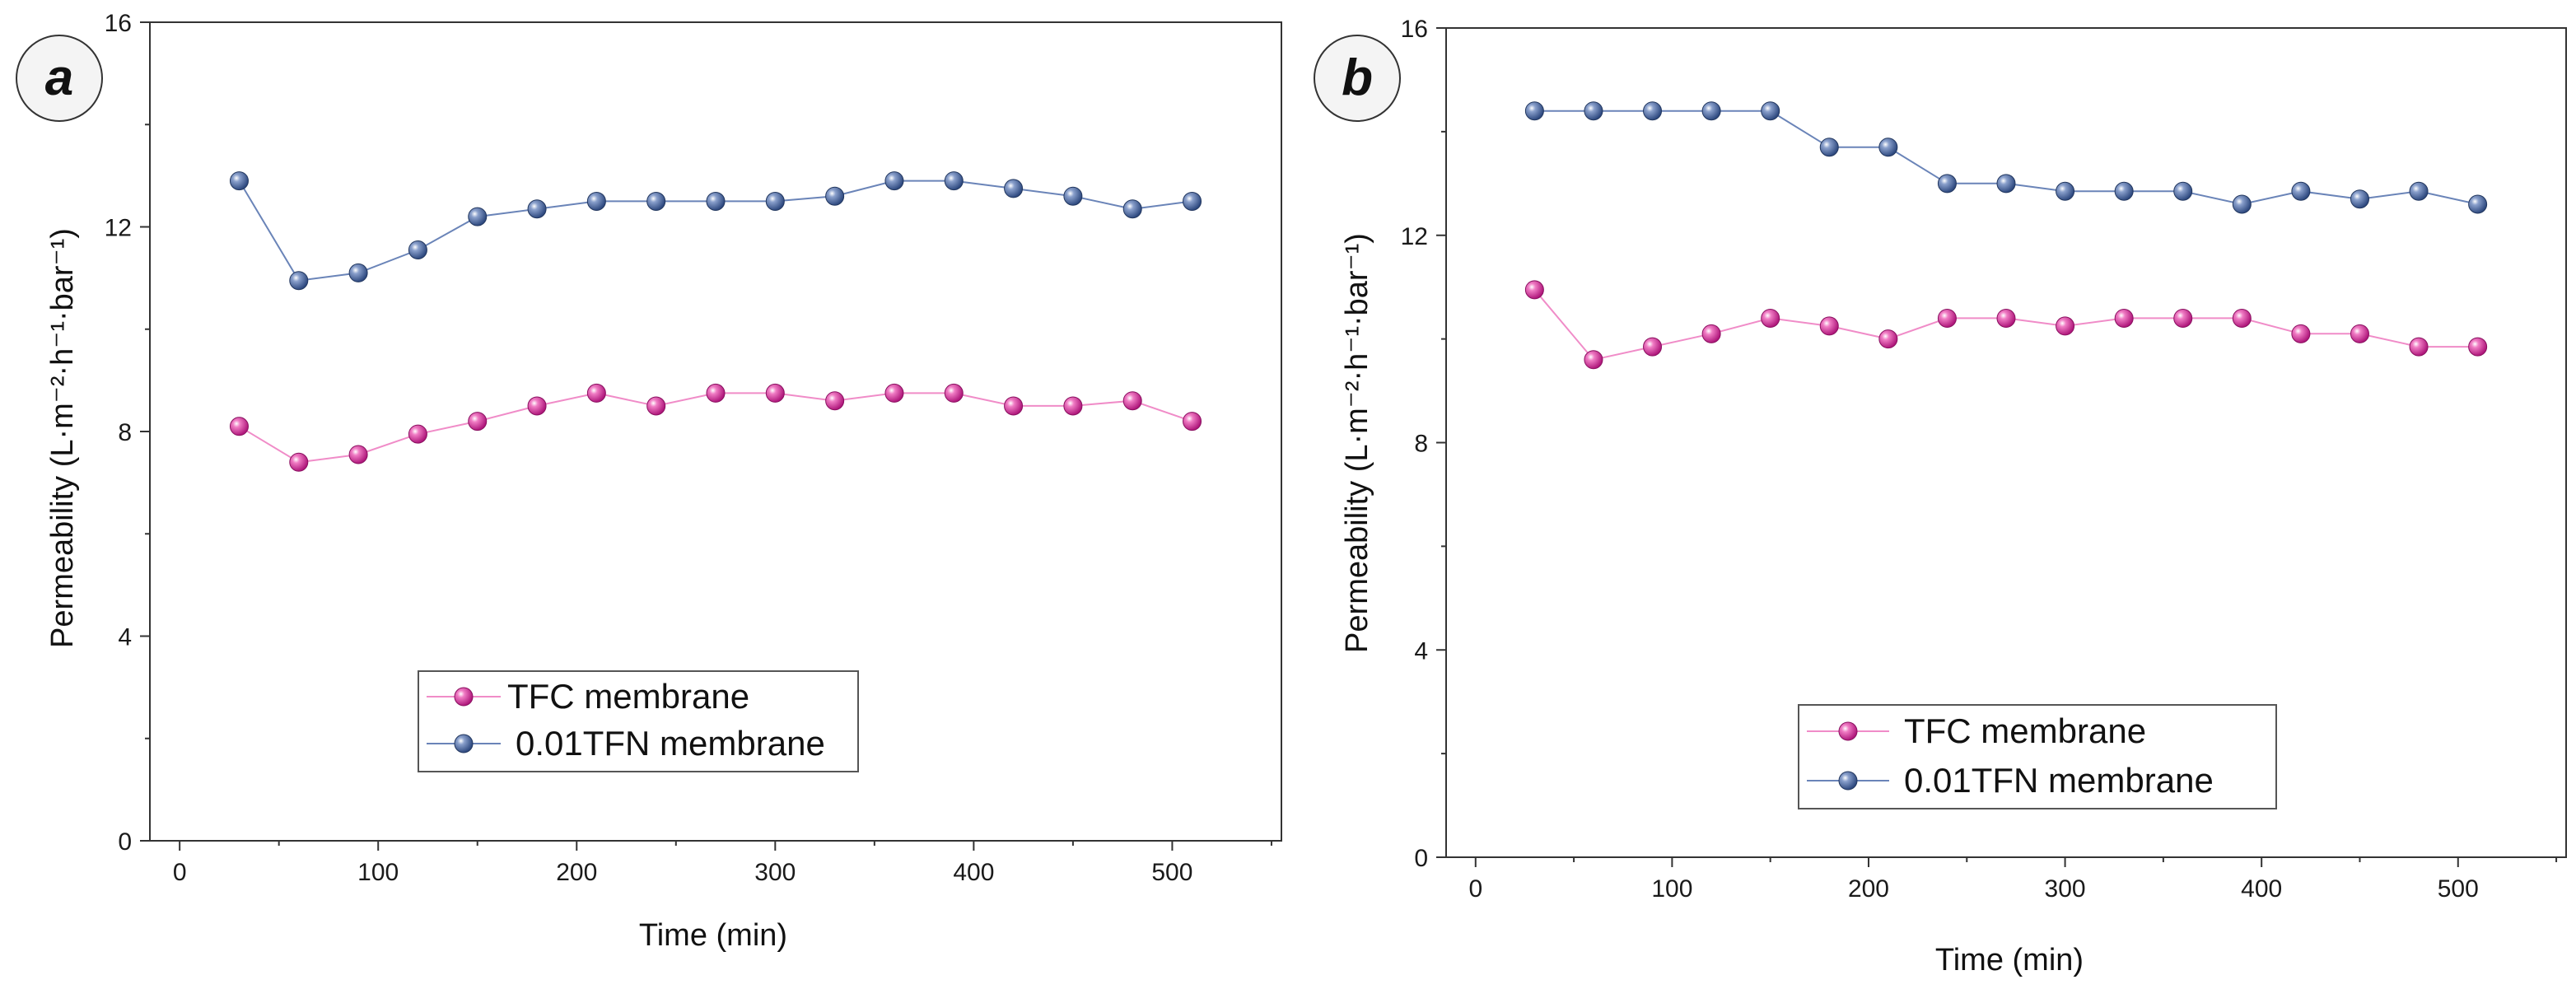  I want to click on plot-area-a, so click(715, 321).